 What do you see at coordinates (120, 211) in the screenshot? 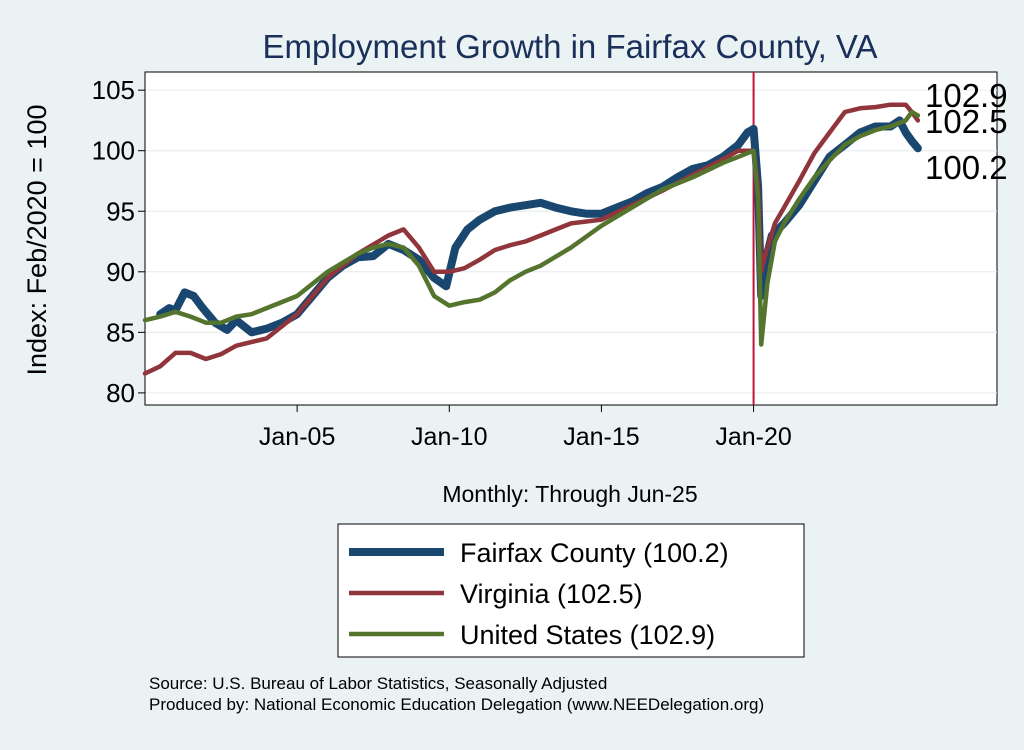
I see `y-tick-label: 95` at bounding box center [120, 211].